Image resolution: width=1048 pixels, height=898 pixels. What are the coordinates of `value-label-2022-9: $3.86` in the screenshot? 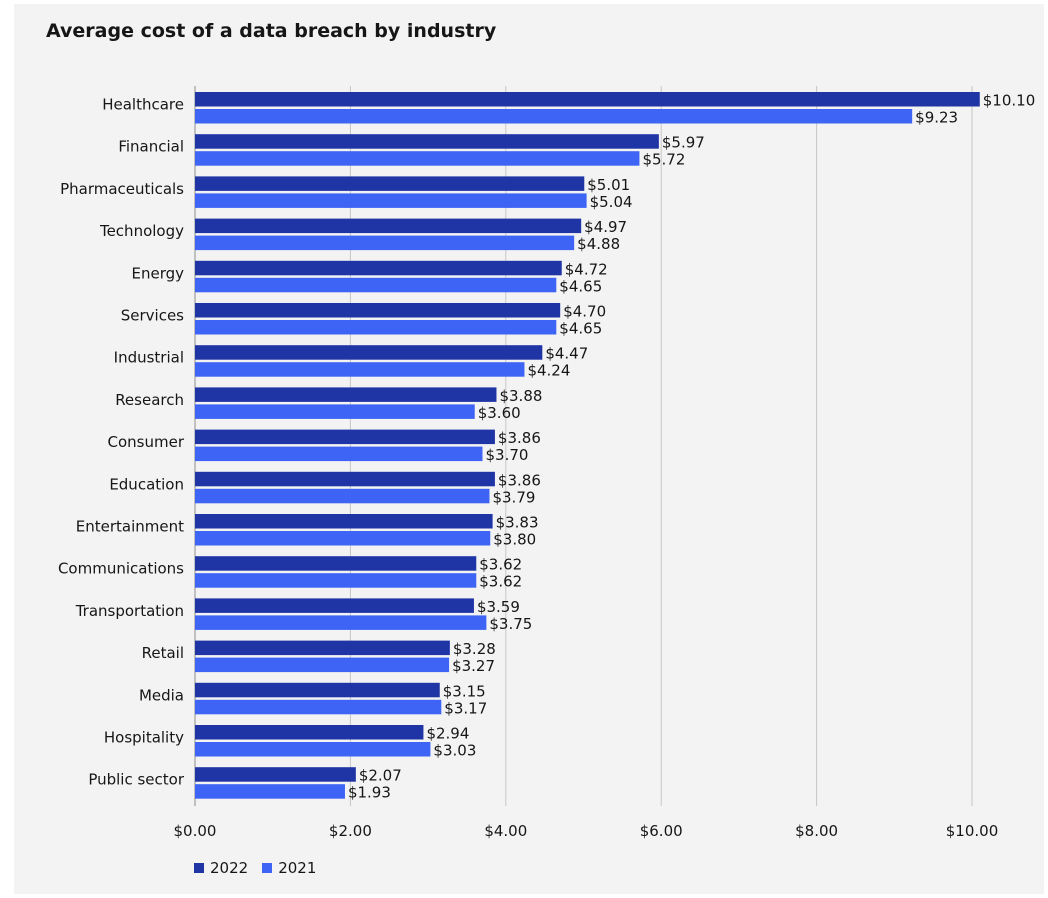 It's located at (519, 480).